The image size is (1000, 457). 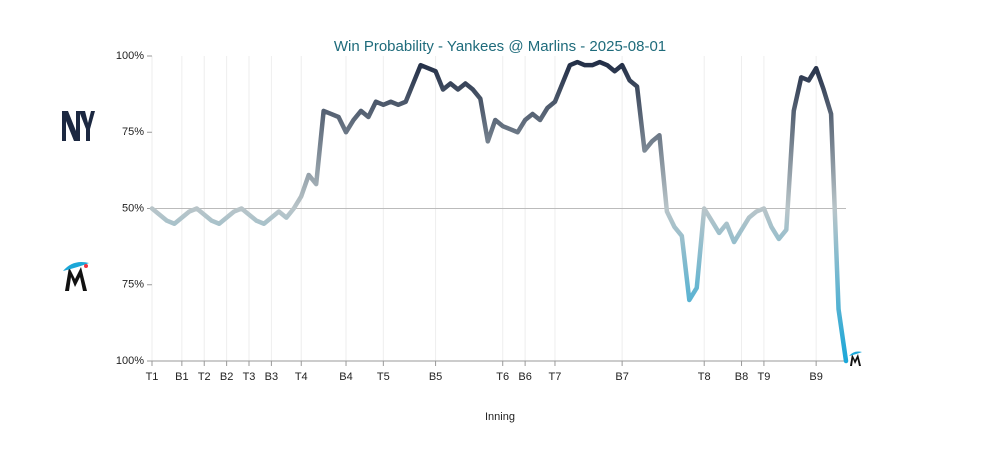 I want to click on x-tick-label: T9, so click(x=763, y=377).